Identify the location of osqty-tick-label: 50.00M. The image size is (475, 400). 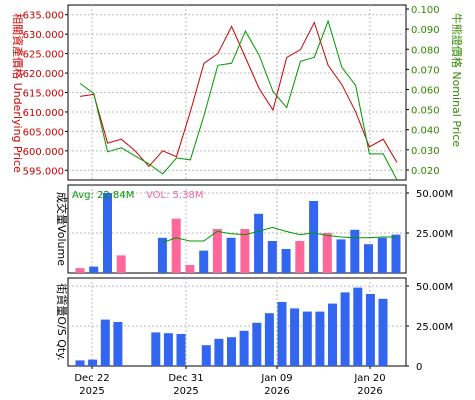
(434, 287).